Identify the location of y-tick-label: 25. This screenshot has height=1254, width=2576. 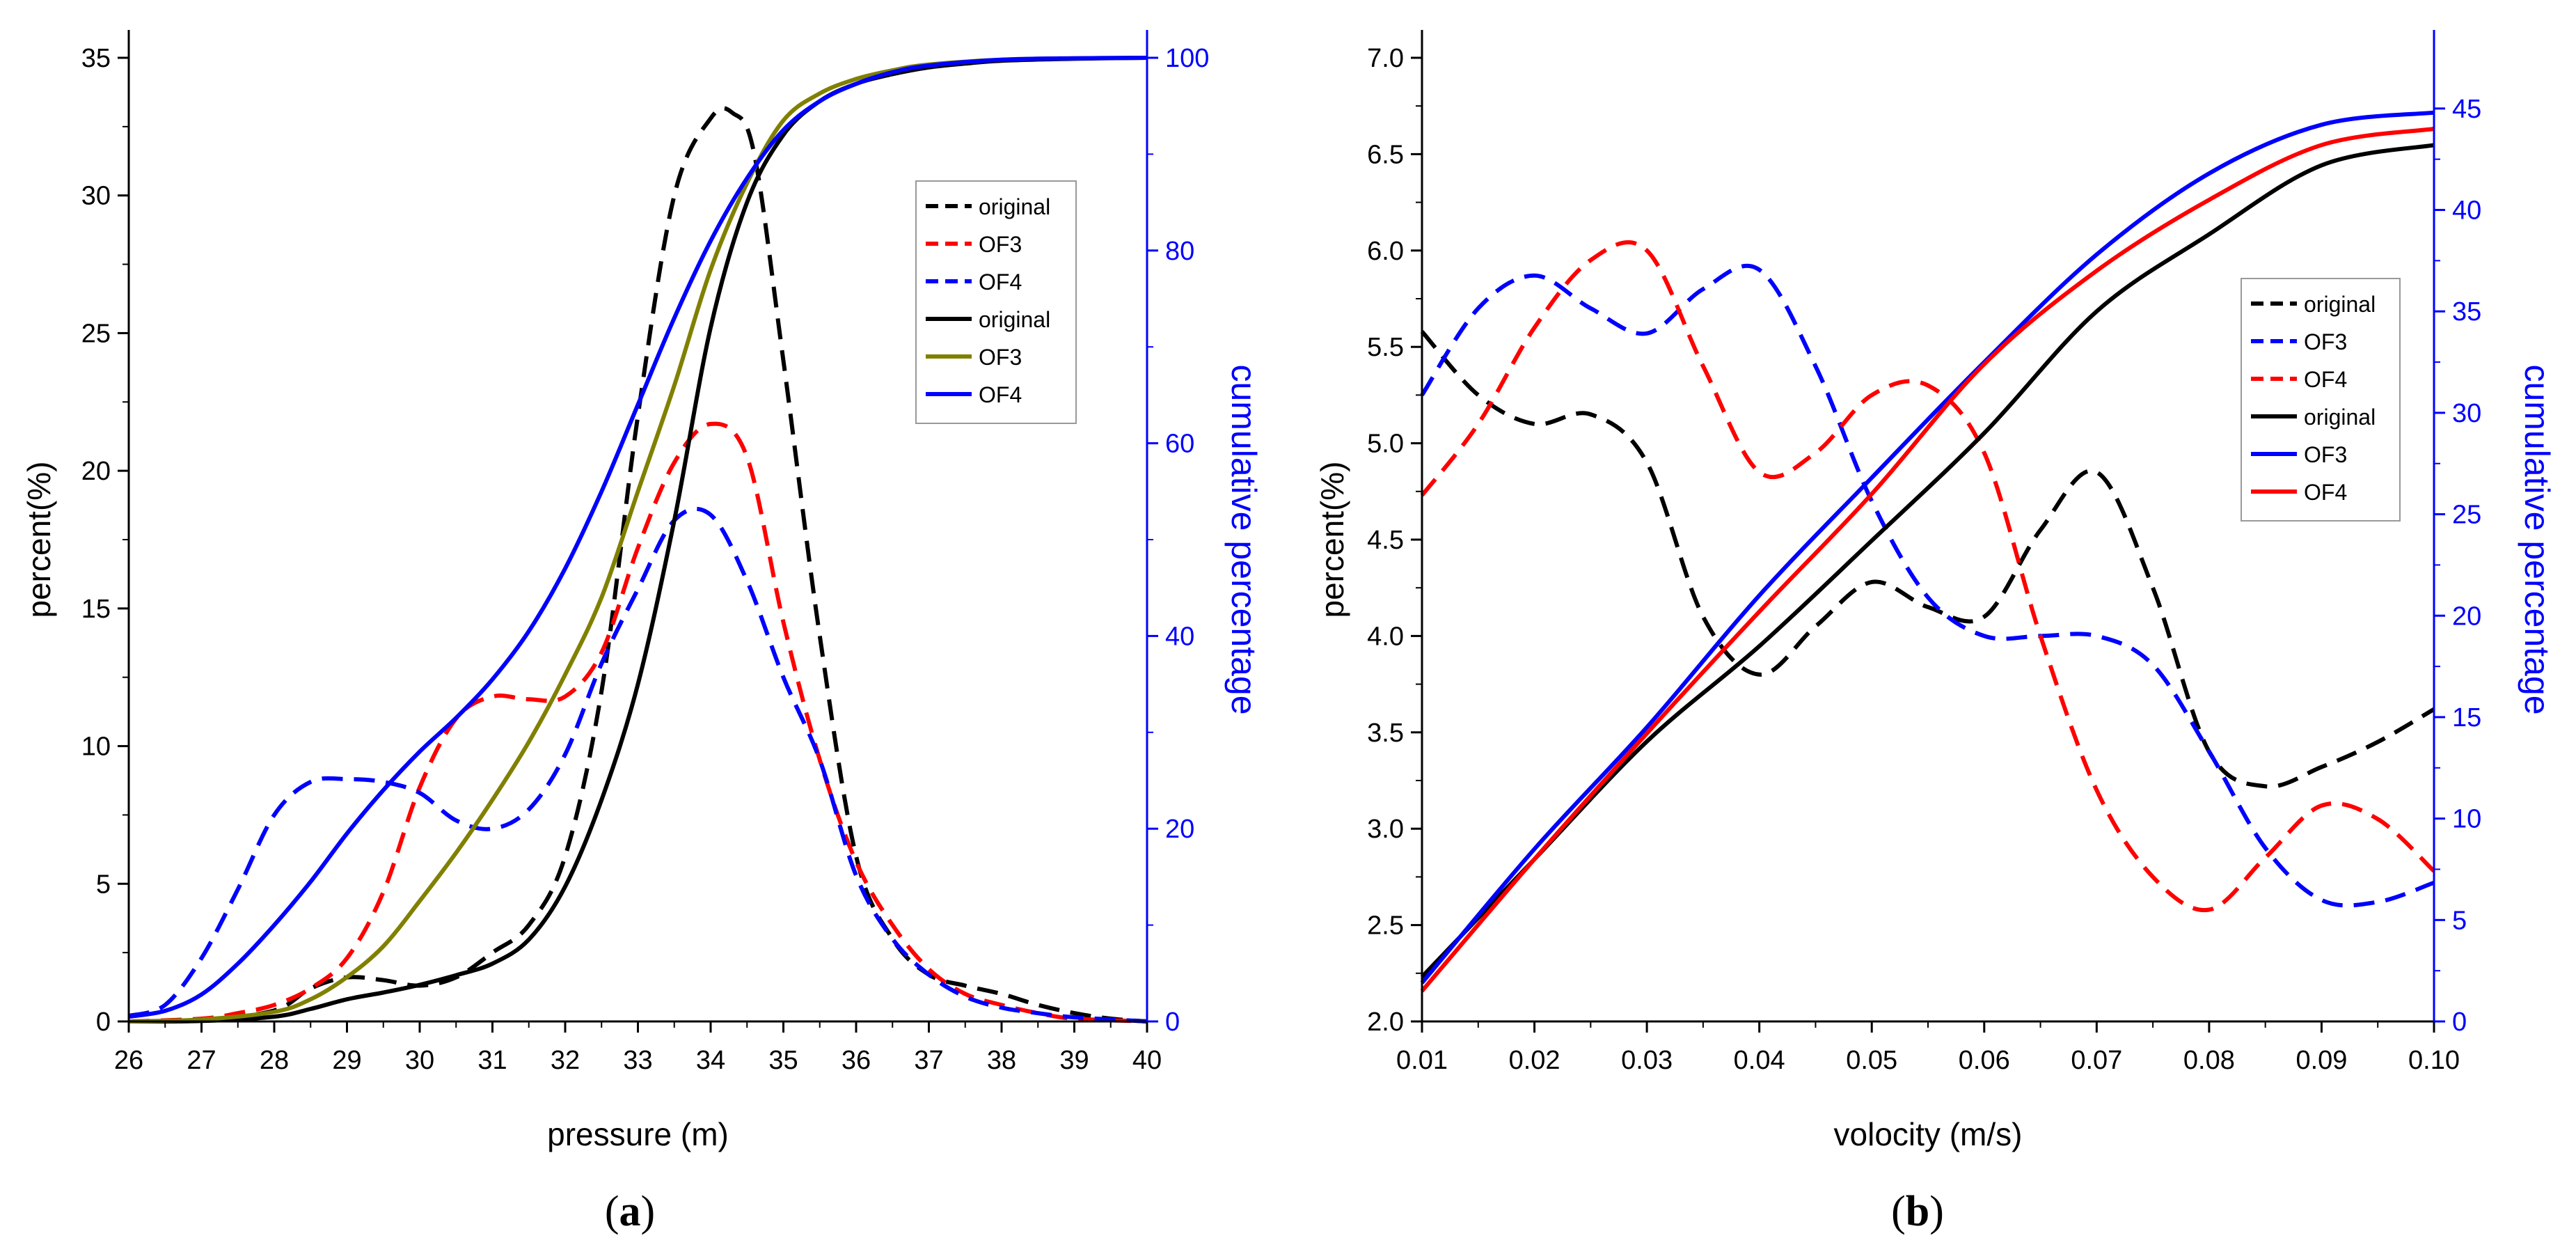
(96, 333).